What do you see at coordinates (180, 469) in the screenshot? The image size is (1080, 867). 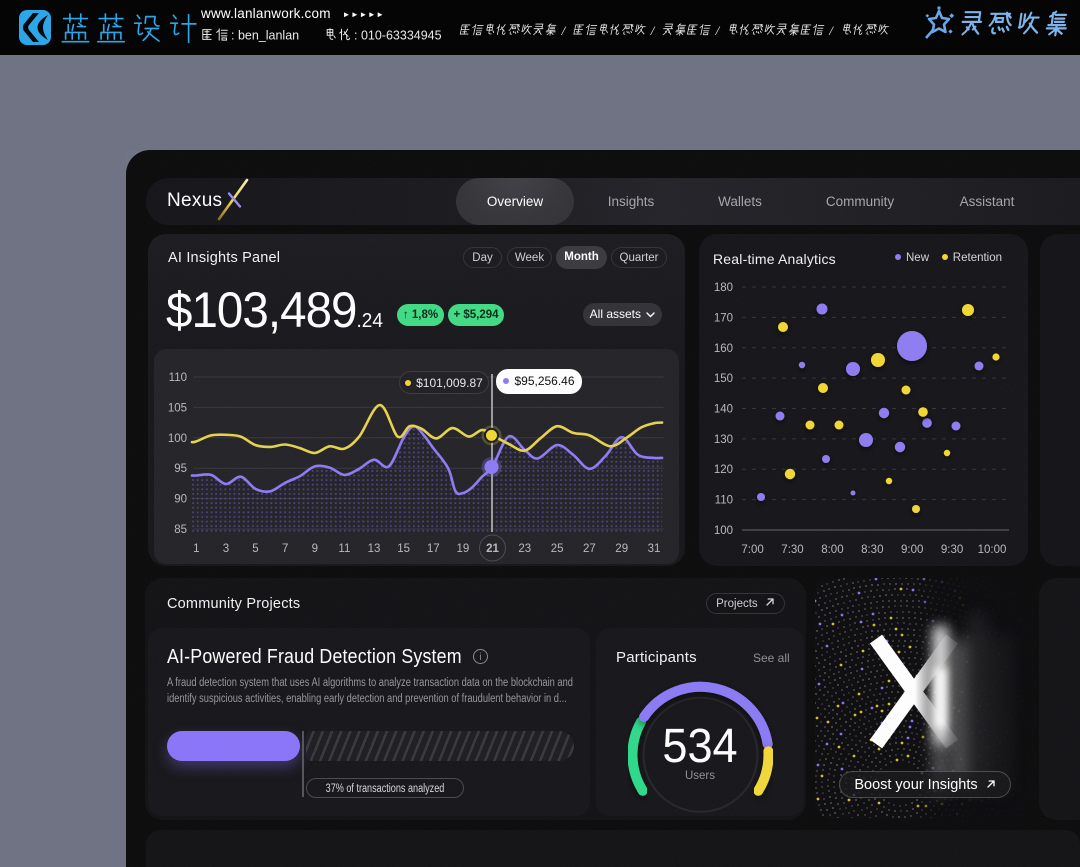 I see `svg-text: 95` at bounding box center [180, 469].